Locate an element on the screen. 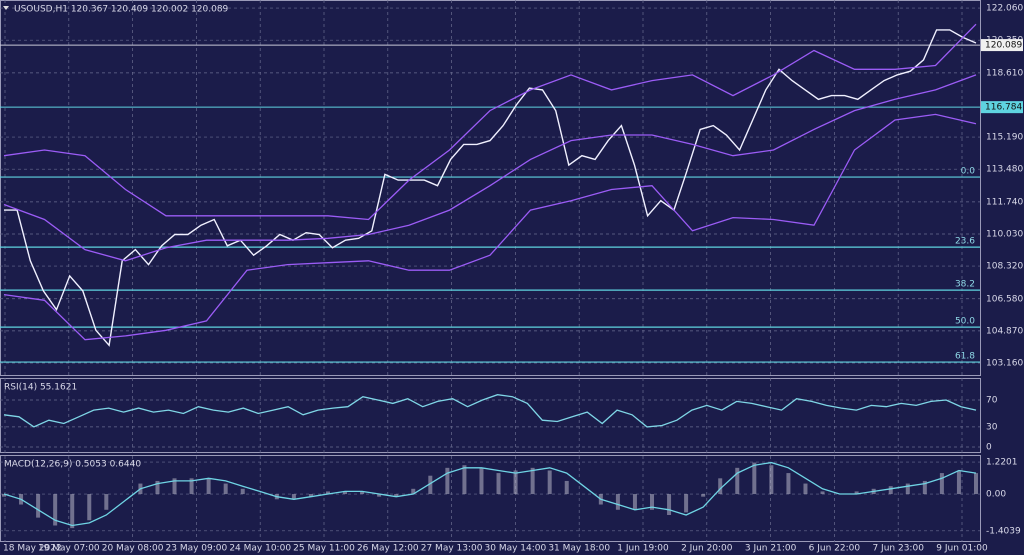 This screenshot has height=555, width=1024. x-tick-label: 6 Jun 22:00 is located at coordinates (835, 549).